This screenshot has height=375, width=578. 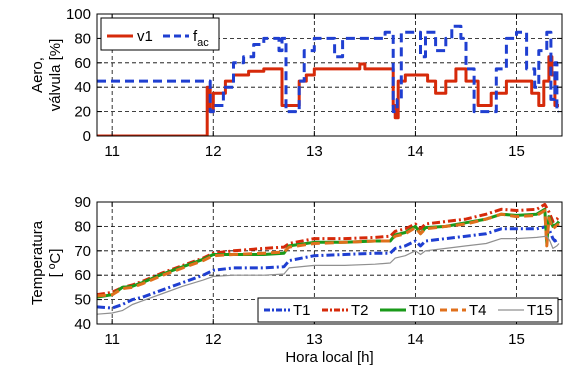 What do you see at coordinates (82, 300) in the screenshot?
I see `y-tick-label: 50` at bounding box center [82, 300].